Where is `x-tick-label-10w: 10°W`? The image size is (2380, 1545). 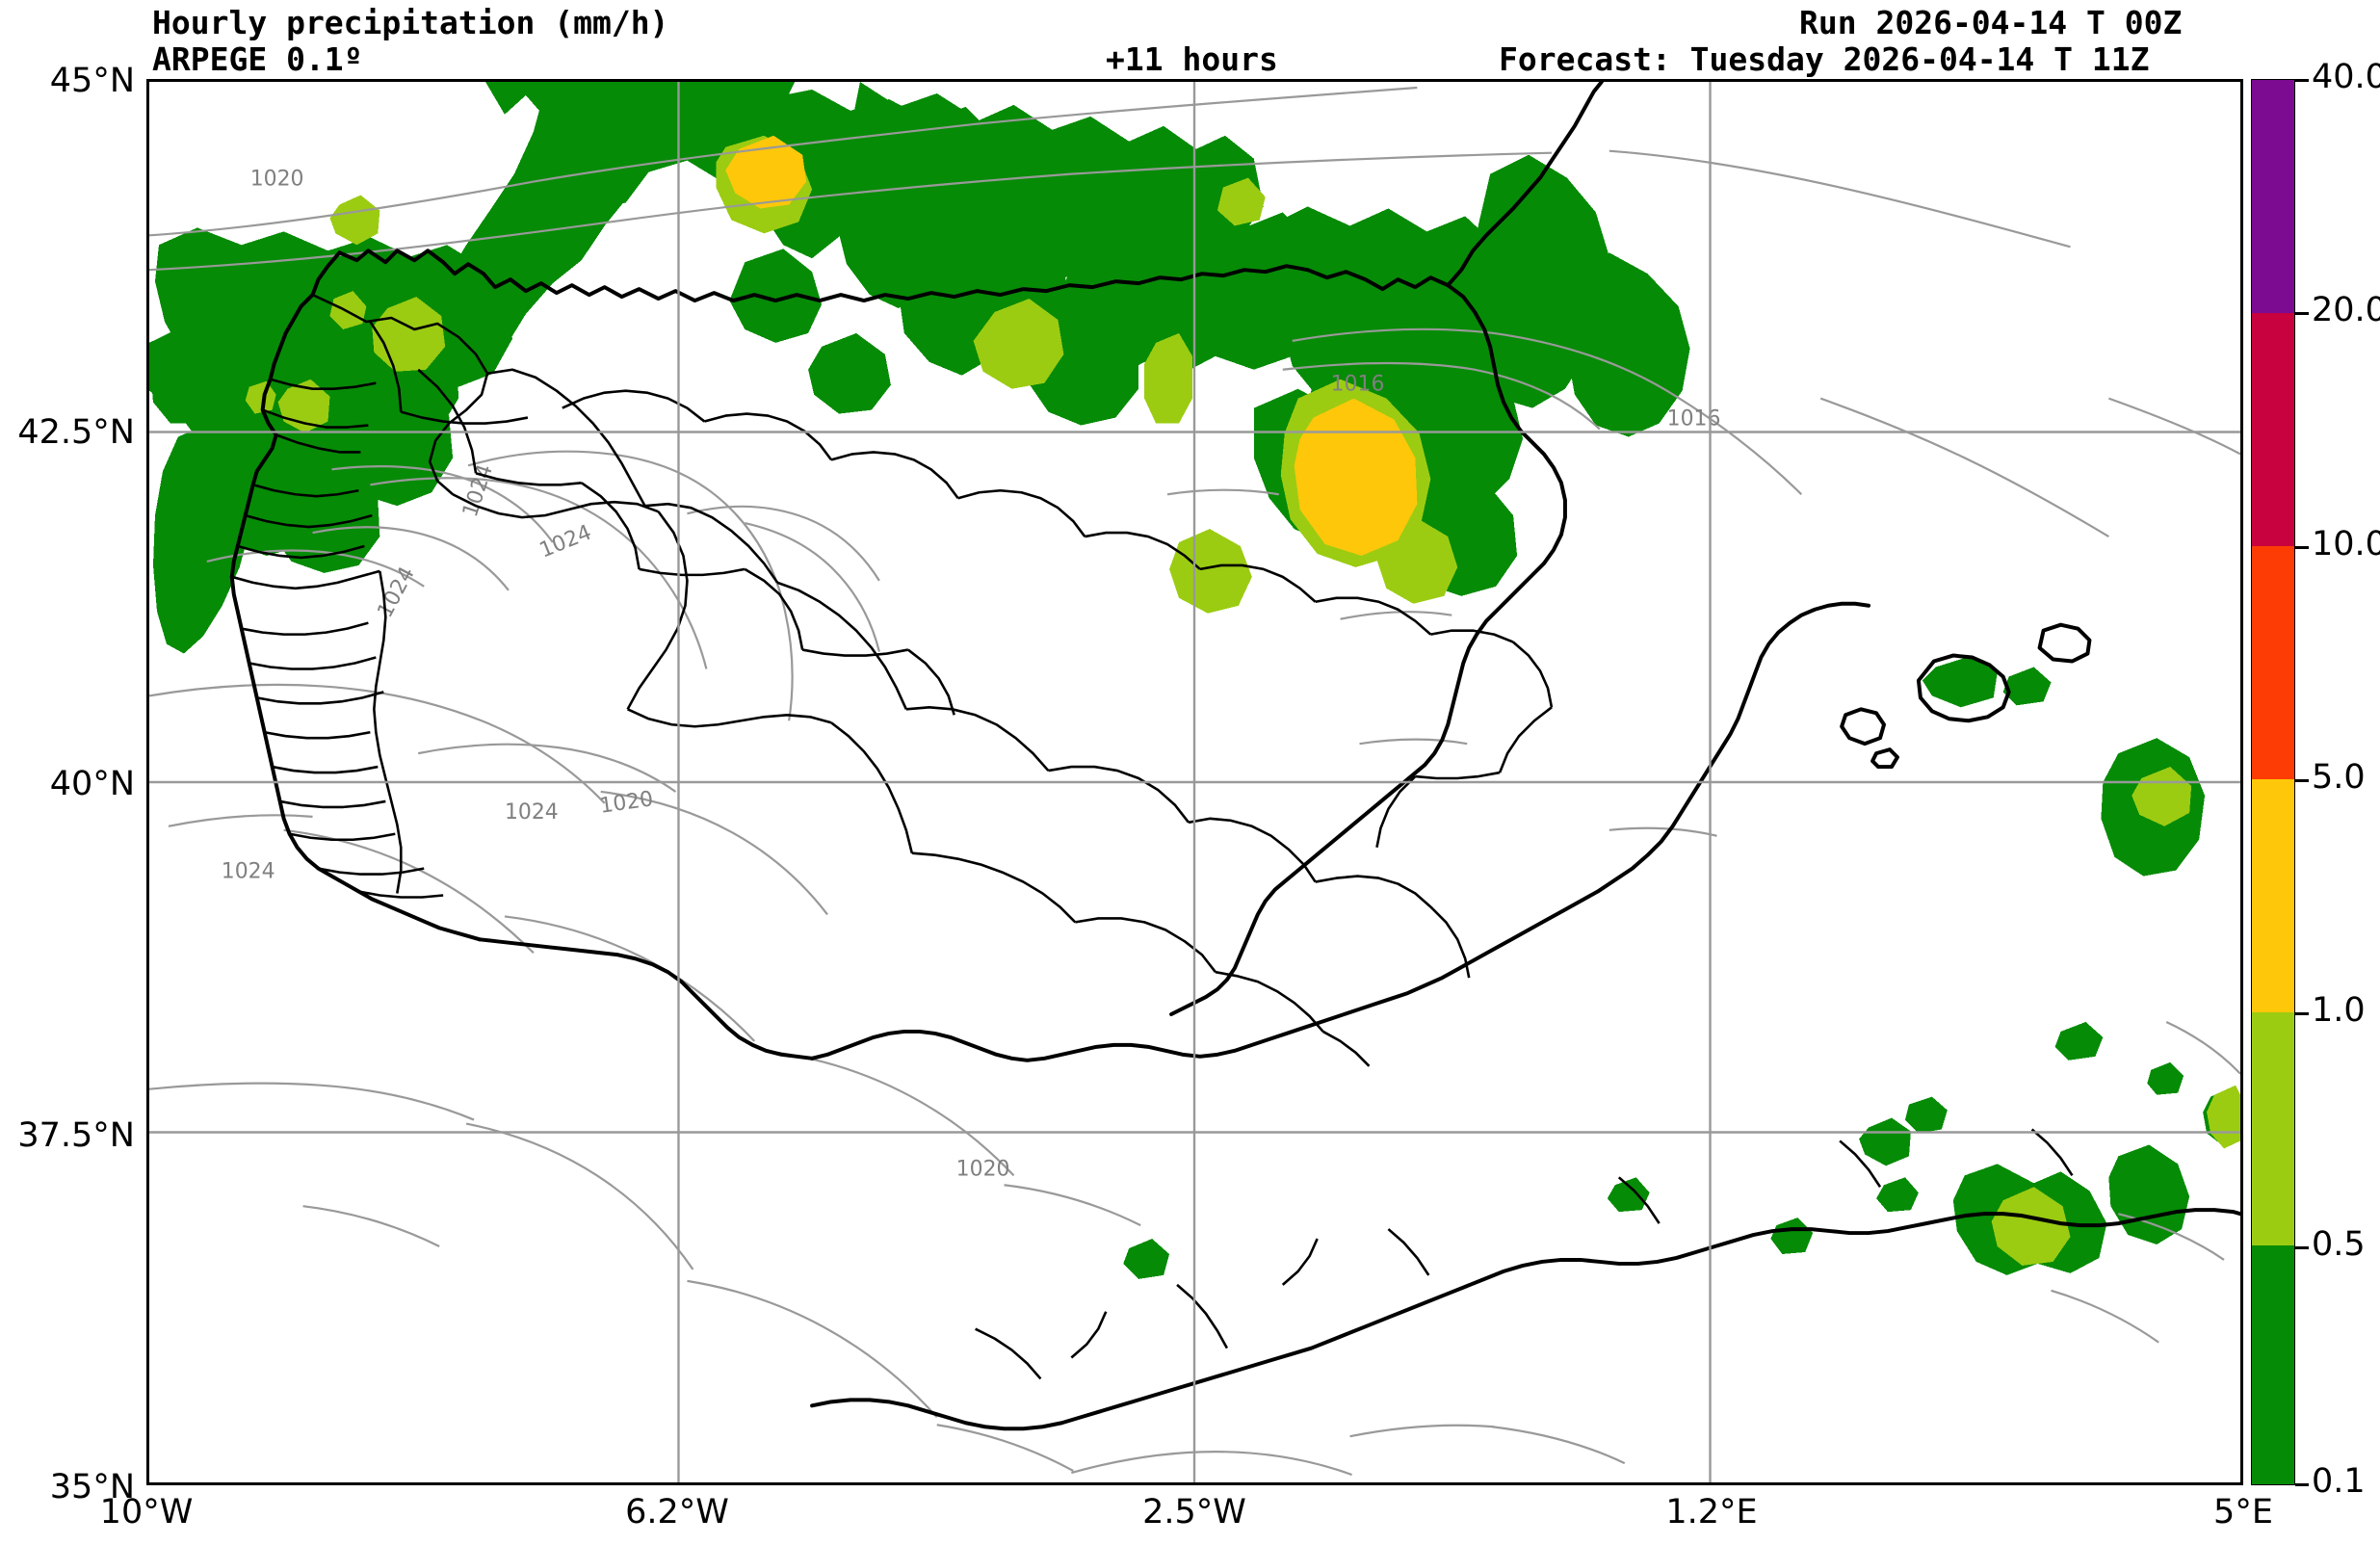 x-tick-label-10w: 10°W is located at coordinates (147, 1512).